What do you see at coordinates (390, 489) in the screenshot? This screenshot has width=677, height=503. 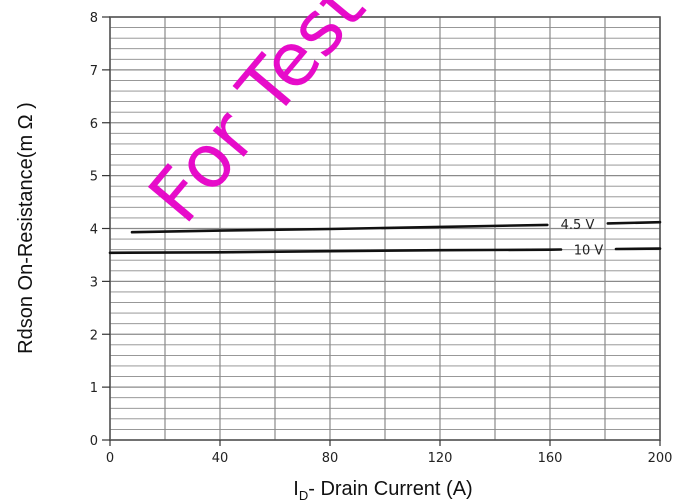 I see `x-axis-label-rest: - Drain Current (A)` at bounding box center [390, 489].